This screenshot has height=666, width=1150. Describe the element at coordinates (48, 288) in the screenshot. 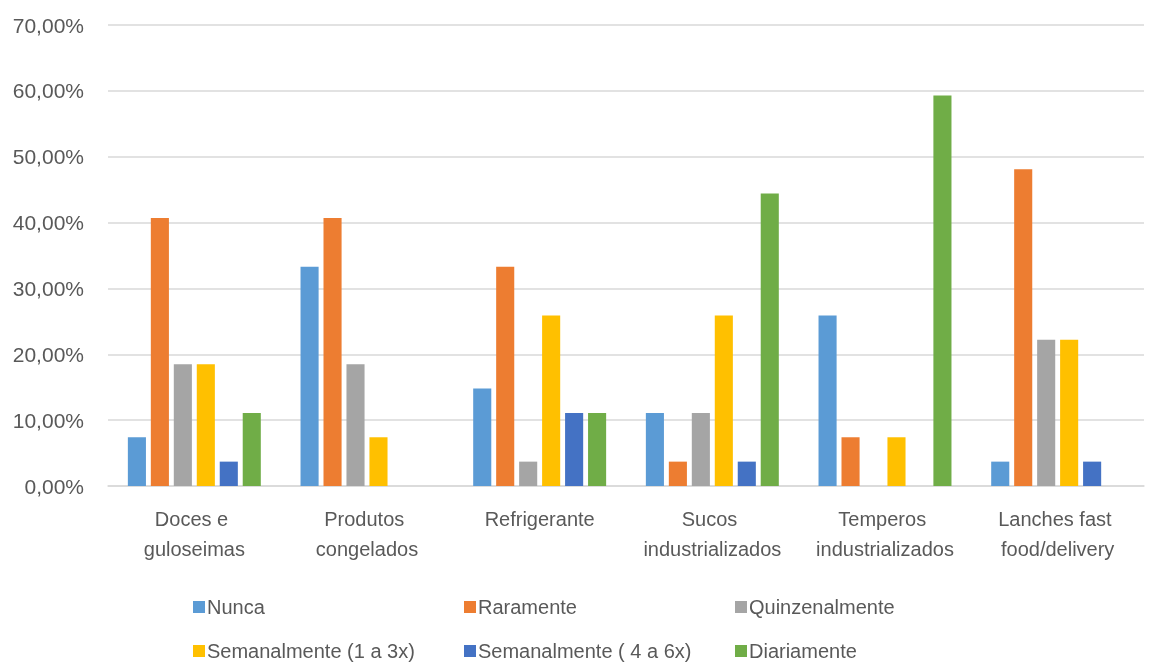

I see `y-tick-label: 30,00%` at that location.